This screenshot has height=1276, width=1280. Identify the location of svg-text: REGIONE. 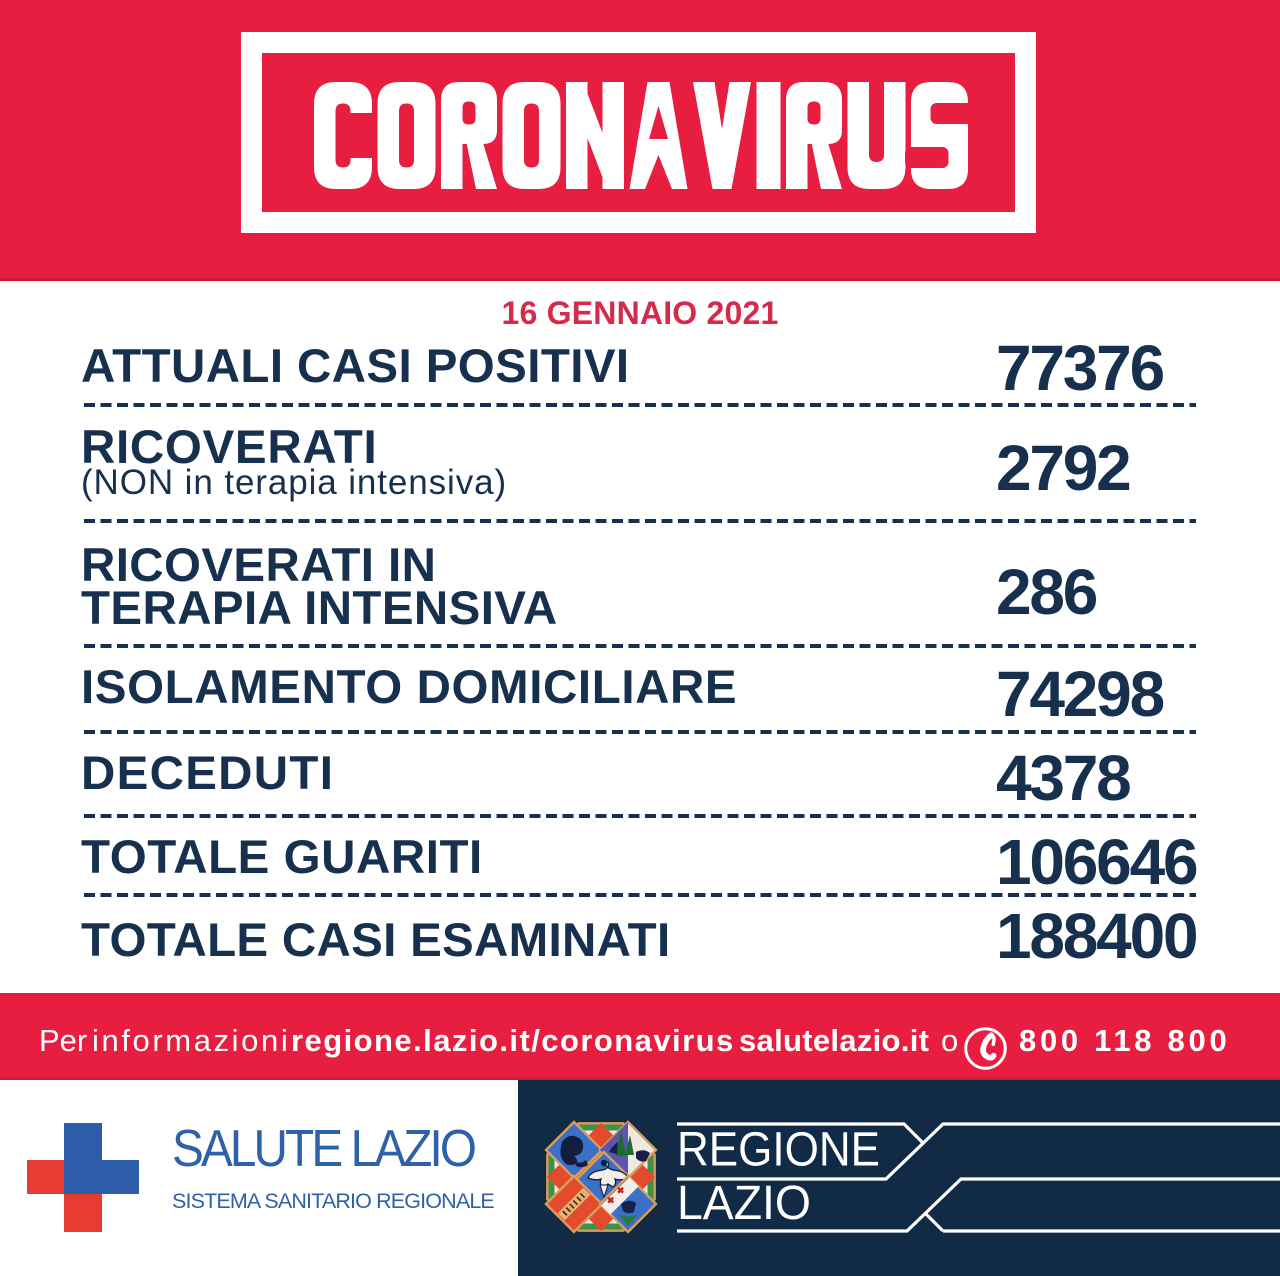
(778, 1150).